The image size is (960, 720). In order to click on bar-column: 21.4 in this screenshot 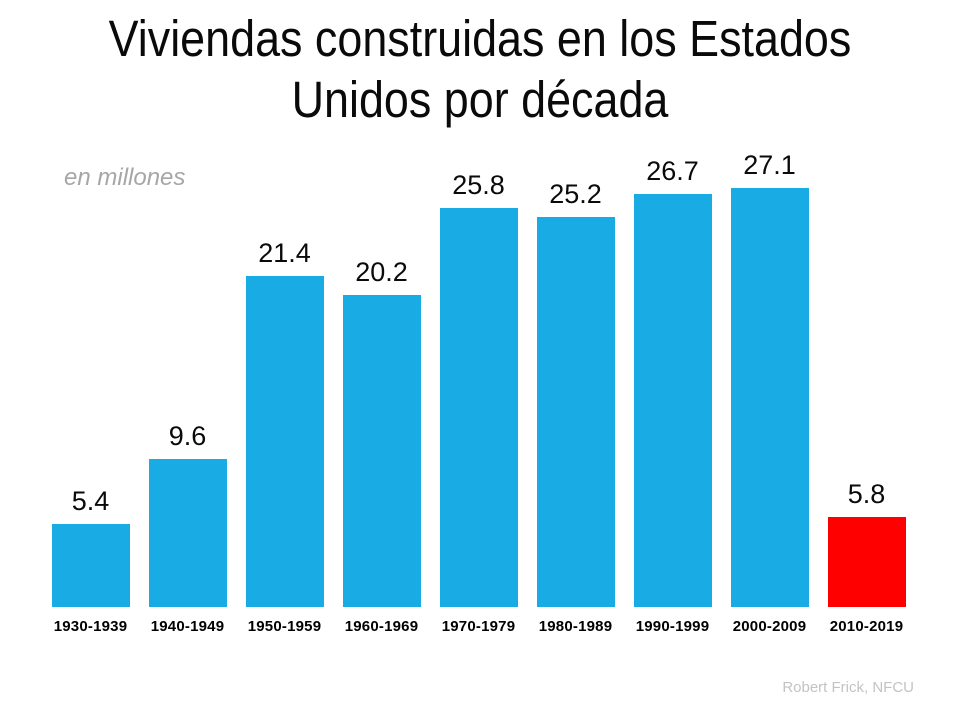, I will do `click(284, 422)`.